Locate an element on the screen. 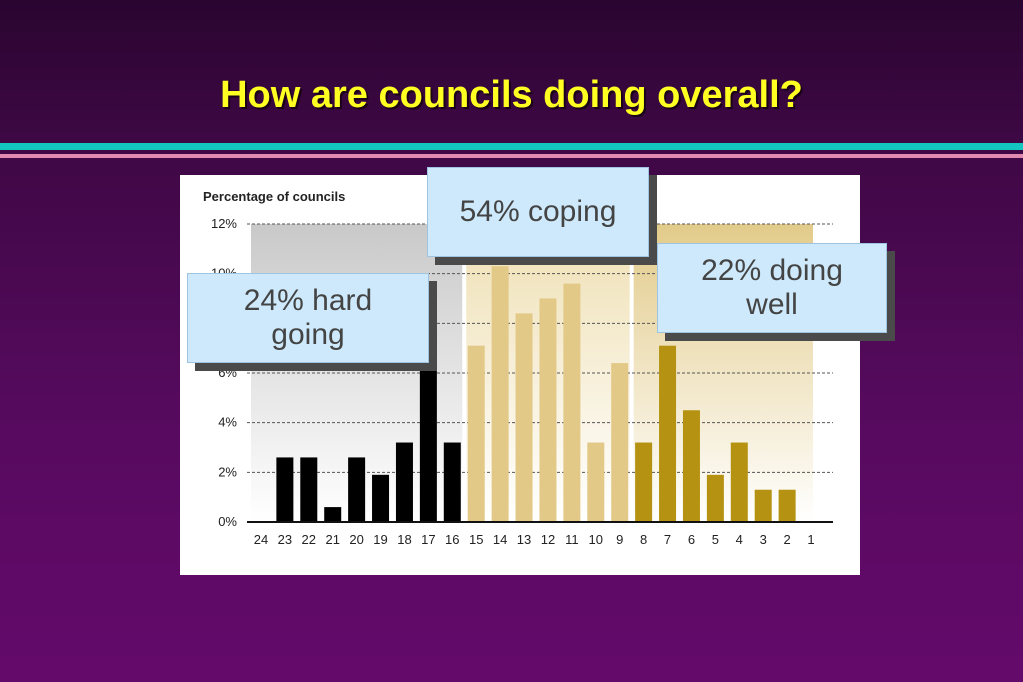 The width and height of the screenshot is (1023, 682). x-tick-label: 15 is located at coordinates (476, 539).